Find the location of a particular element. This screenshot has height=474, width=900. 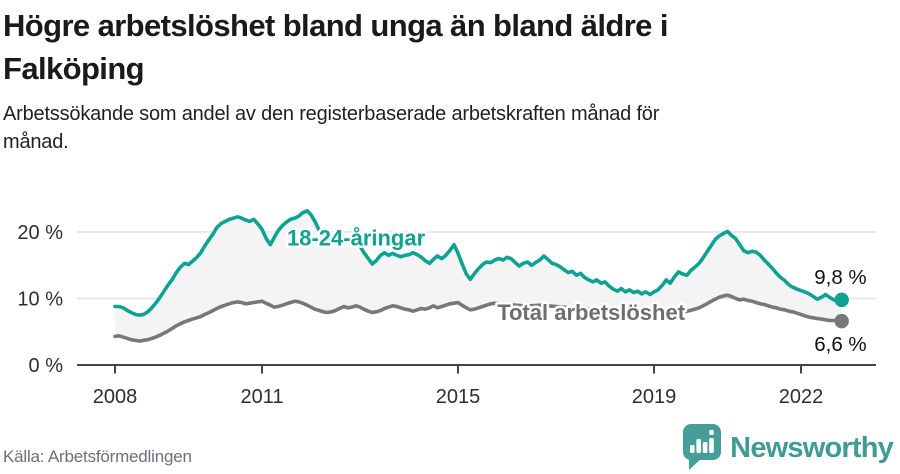

end-label-0: 9,8 % is located at coordinates (840, 277).